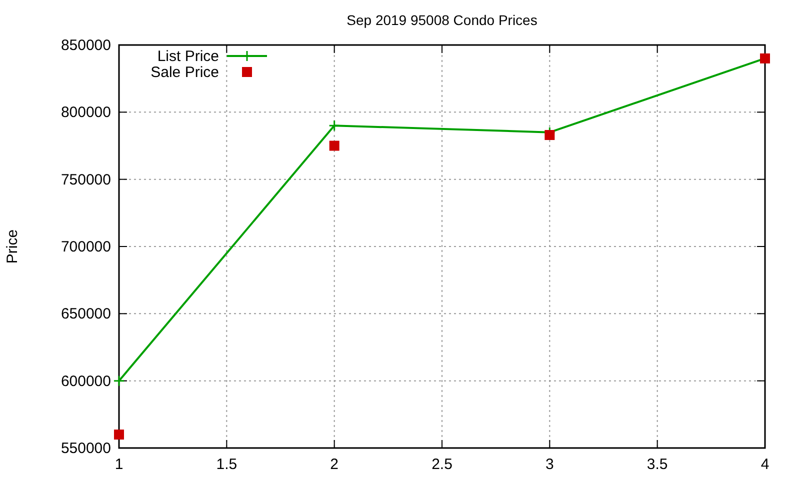  Describe the element at coordinates (85, 179) in the screenshot. I see `y-tick-label: 750000` at that location.